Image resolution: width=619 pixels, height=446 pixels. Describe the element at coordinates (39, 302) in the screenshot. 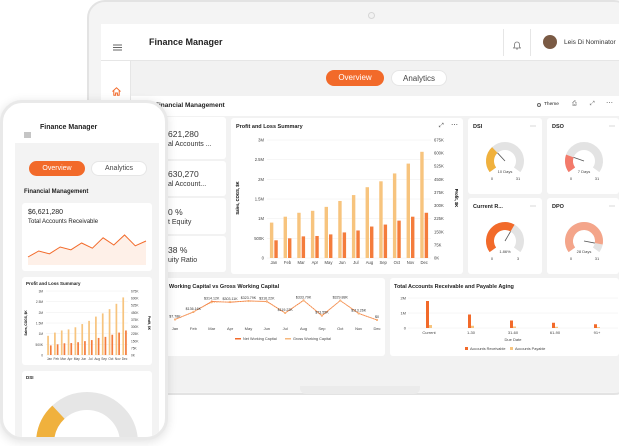

I see `y-tick-label: 2.5M` at that location.